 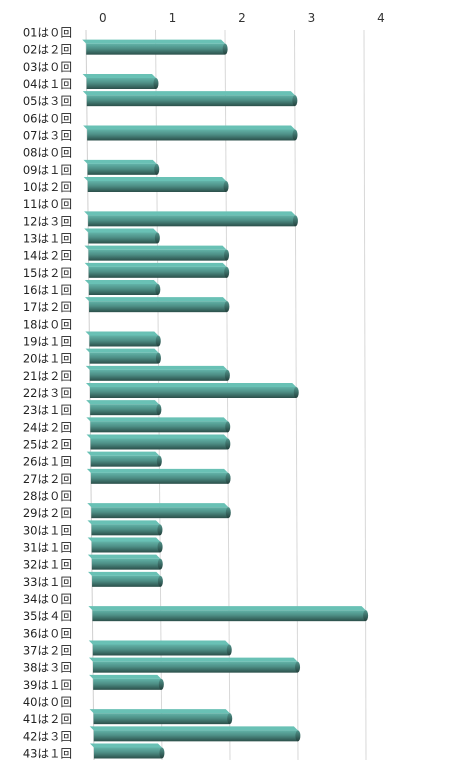 What do you see at coordinates (47, 651) in the screenshot?
I see `category-label: 37は２回` at bounding box center [47, 651].